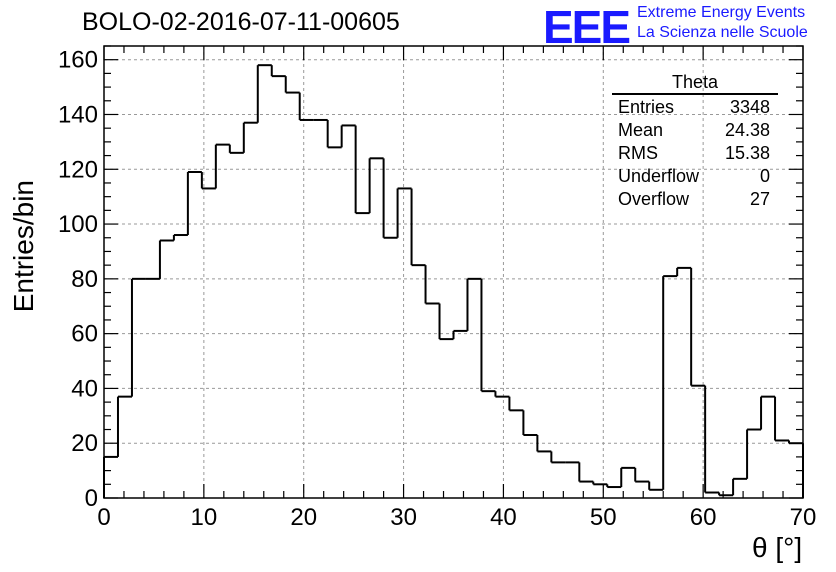 The width and height of the screenshot is (836, 572). I want to click on x-axis-label: θ [°], so click(777, 547).